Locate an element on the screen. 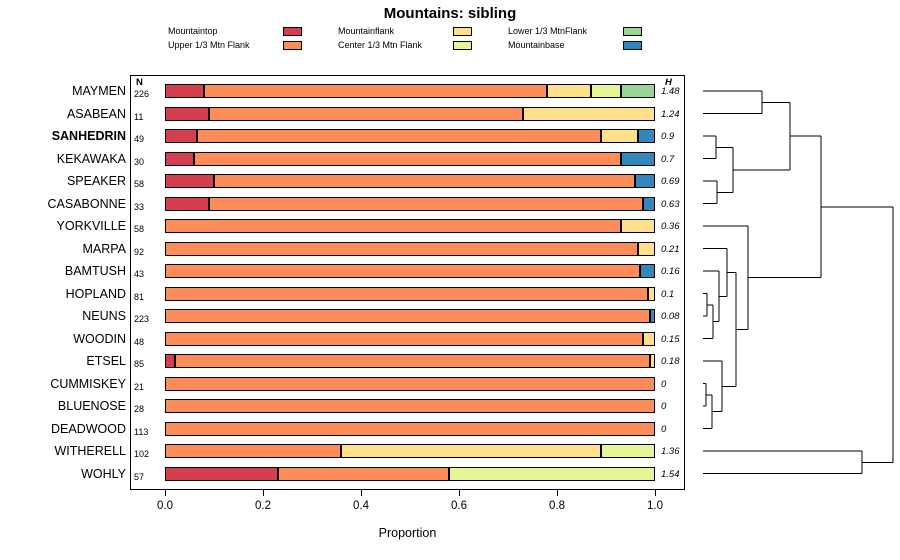 The image size is (900, 560). h-value: 0.36 is located at coordinates (670, 226).